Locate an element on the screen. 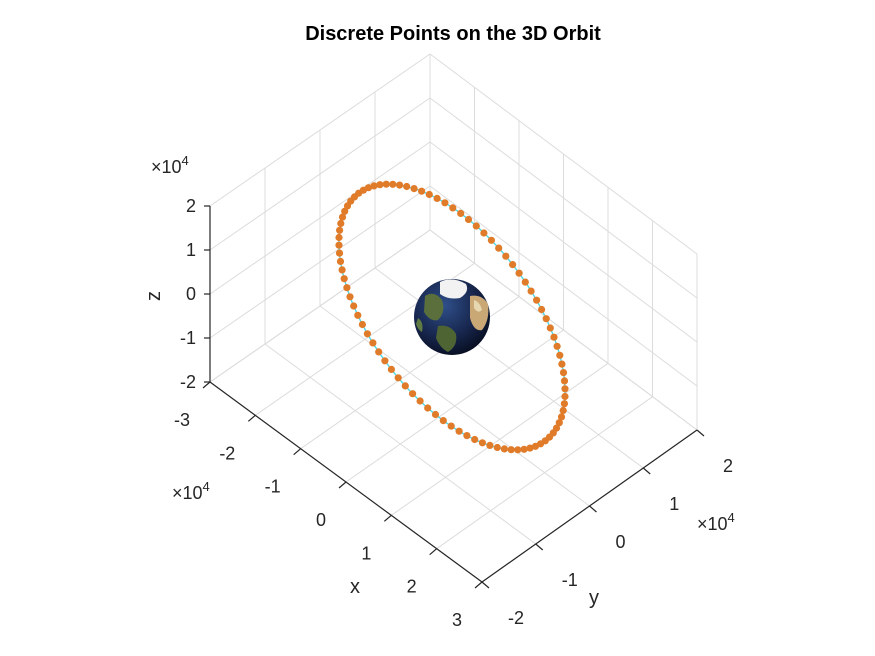 This screenshot has width=875, height=656. z-tick-label: 2 is located at coordinates (191, 206).